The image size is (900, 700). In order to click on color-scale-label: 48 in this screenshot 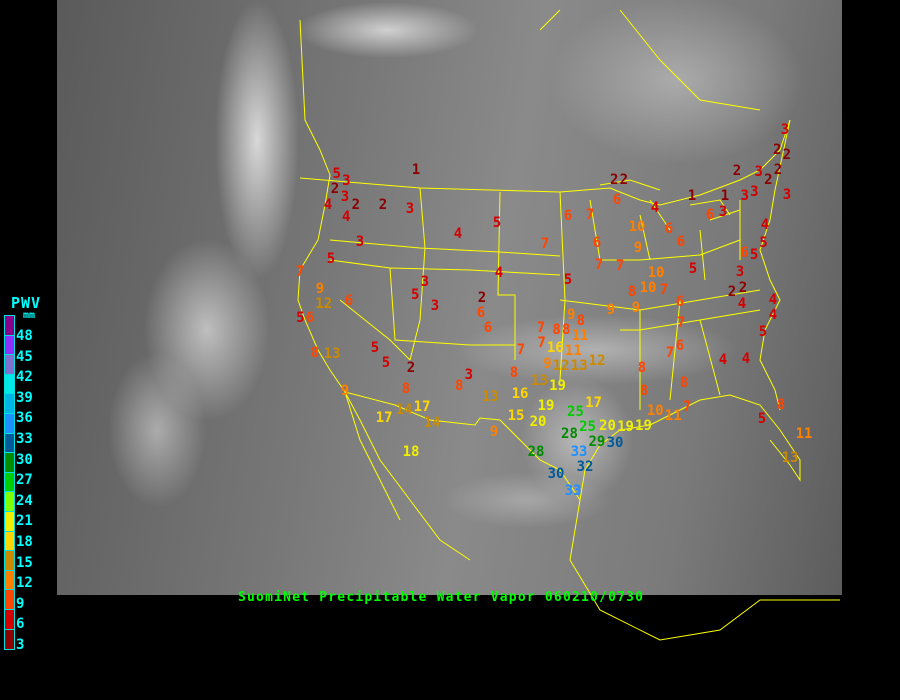, I will do `click(24, 336)`.